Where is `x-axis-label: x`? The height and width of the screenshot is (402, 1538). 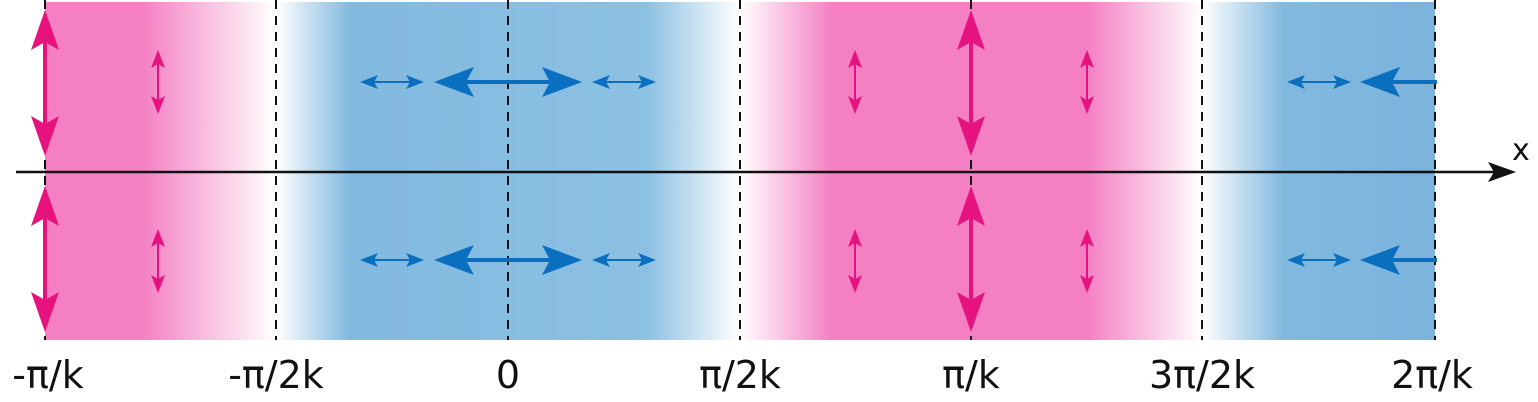 x-axis-label: x is located at coordinates (1521, 150).